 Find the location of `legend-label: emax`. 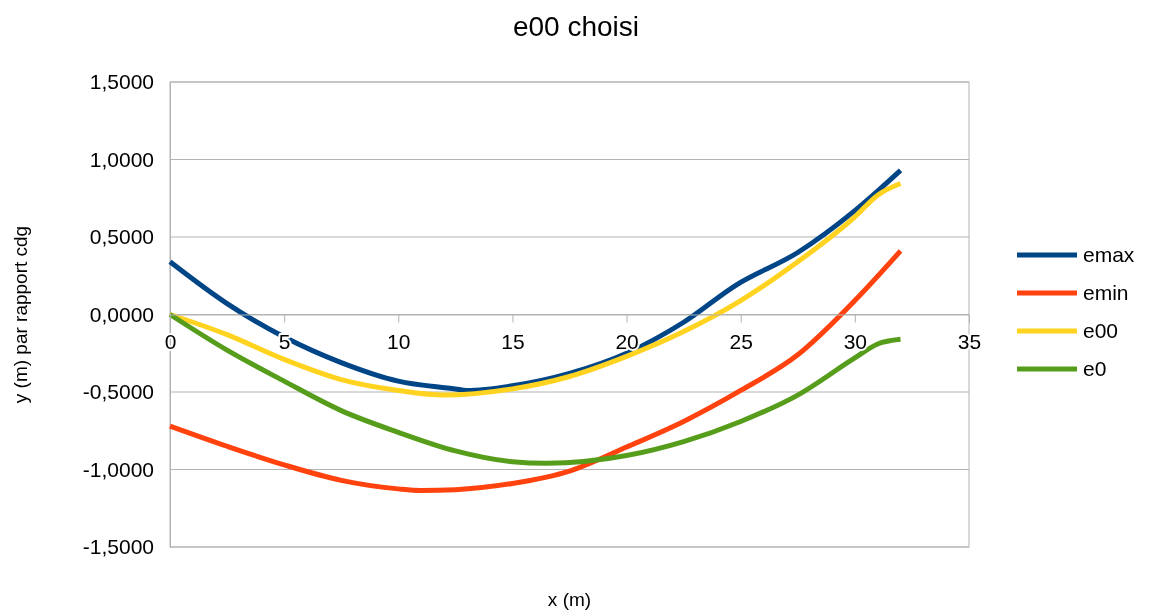

legend-label: emax is located at coordinates (1109, 254).